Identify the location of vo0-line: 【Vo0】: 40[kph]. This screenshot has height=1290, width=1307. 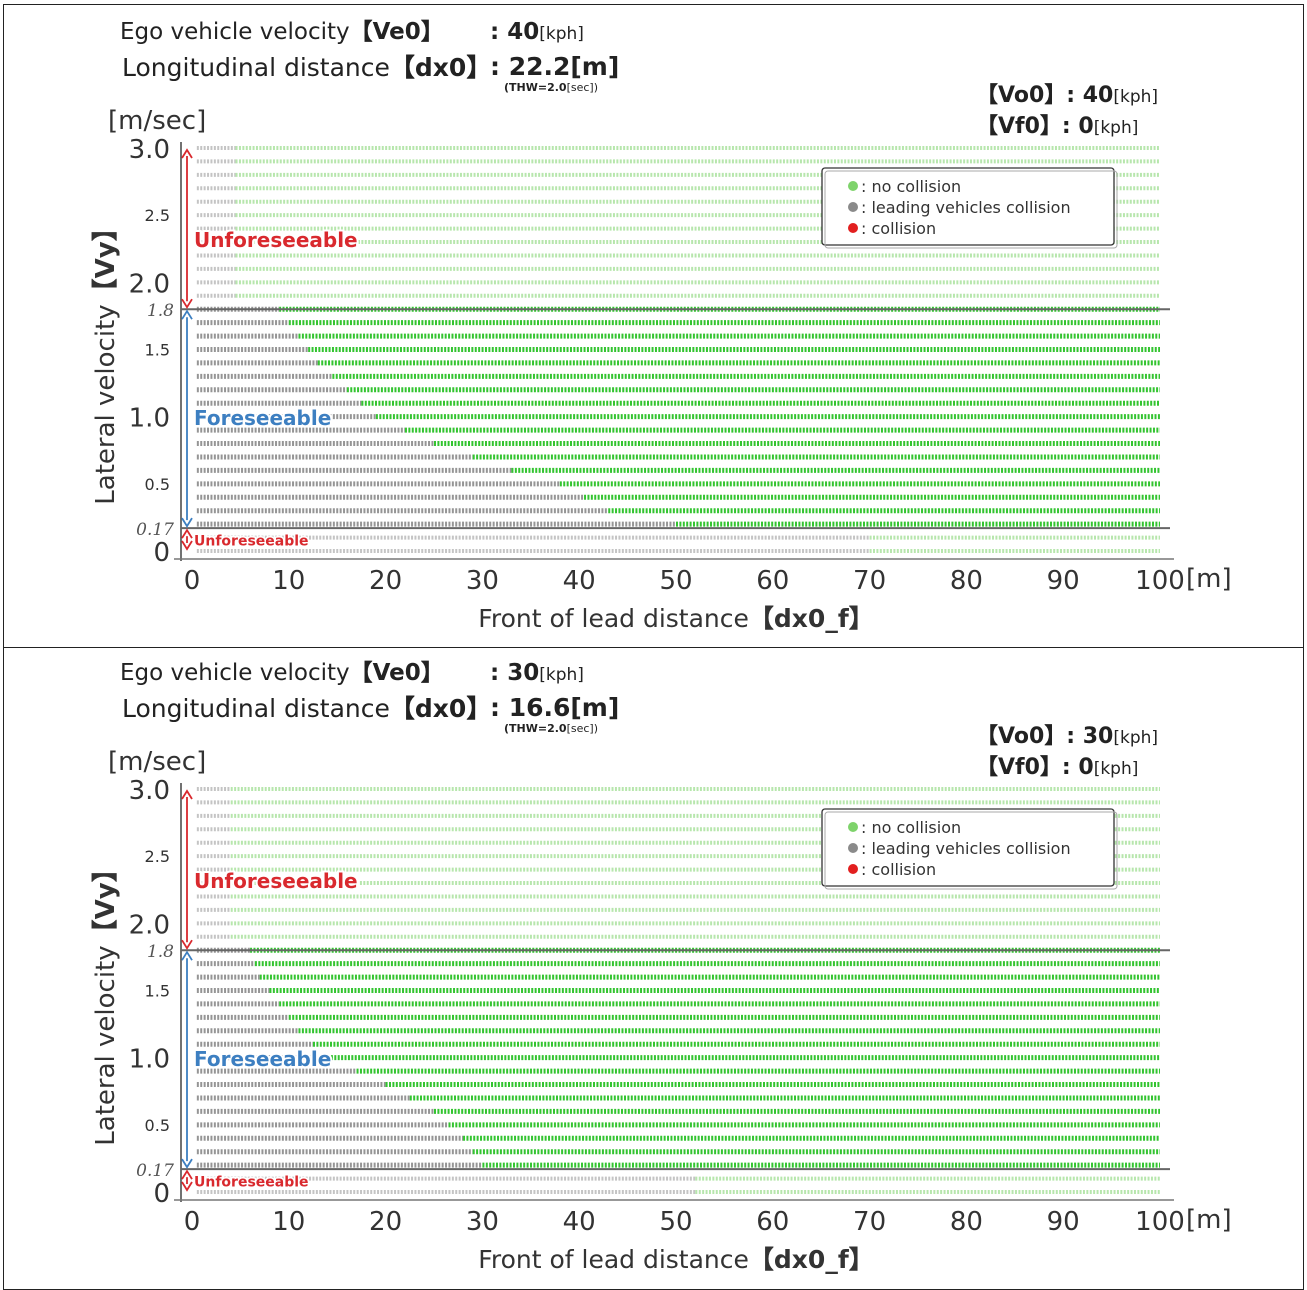
(1067, 96).